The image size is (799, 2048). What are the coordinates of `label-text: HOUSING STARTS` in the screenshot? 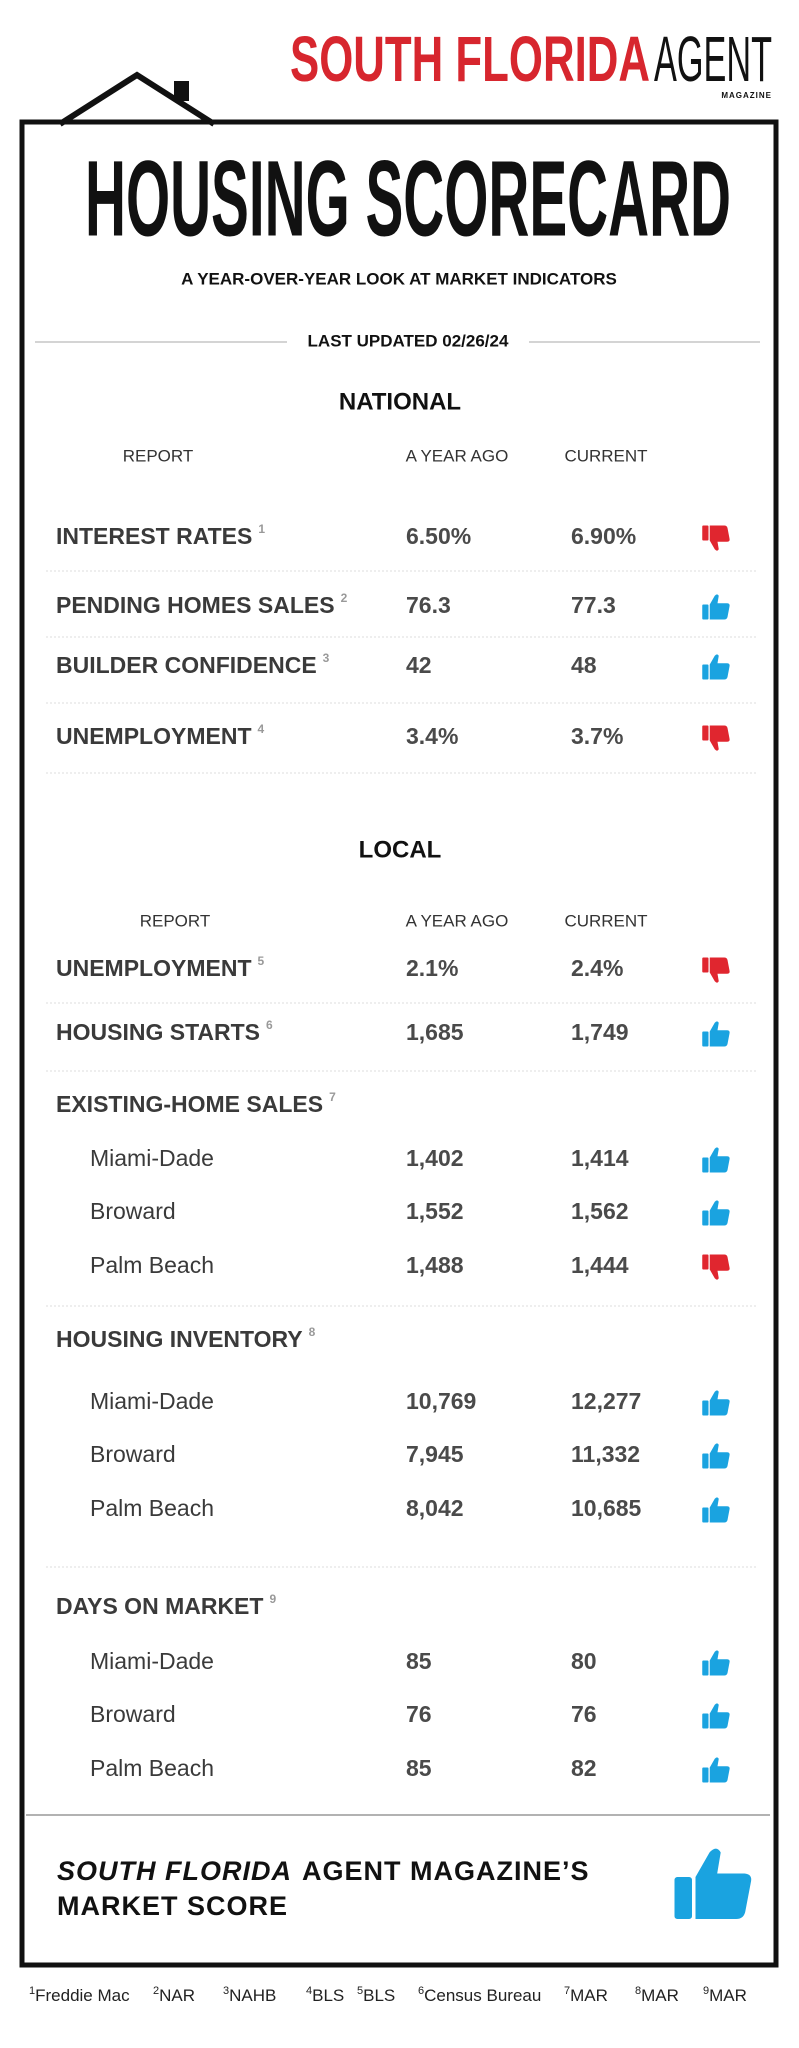 It's located at (158, 1032).